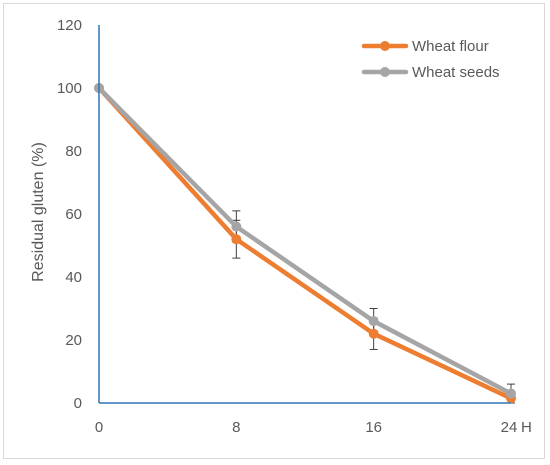  Describe the element at coordinates (509, 427) in the screenshot. I see `x-tick-label: 24` at that location.